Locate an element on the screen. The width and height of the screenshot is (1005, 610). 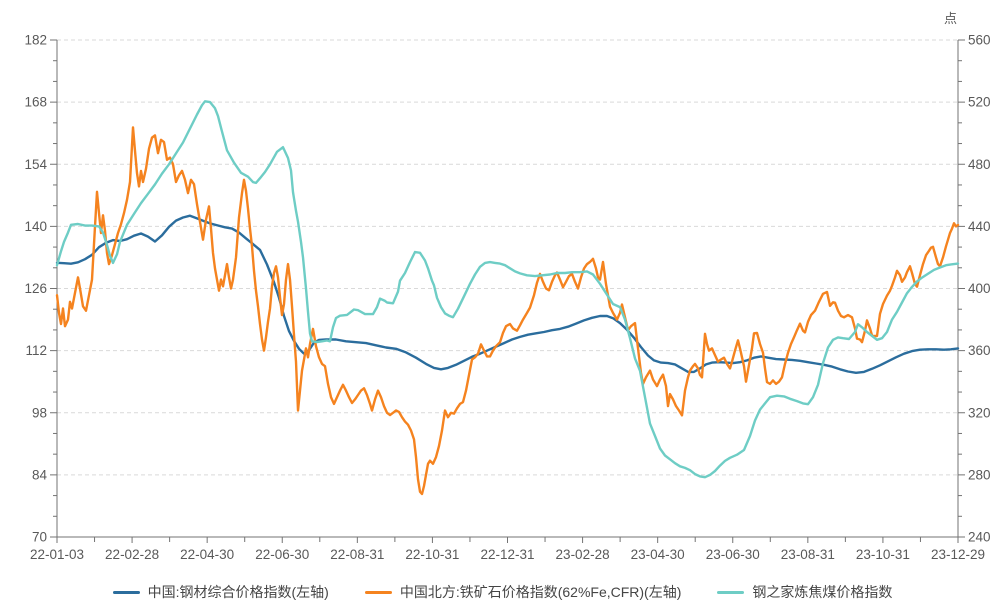
legend-label-steel: 中国:钢材综合价格指数(左轴) is located at coordinates (238, 592).